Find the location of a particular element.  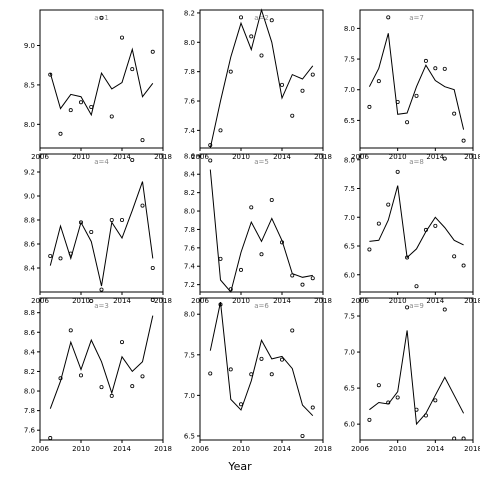

y-tick-label: 7.4 is located at coordinates (190, 131).